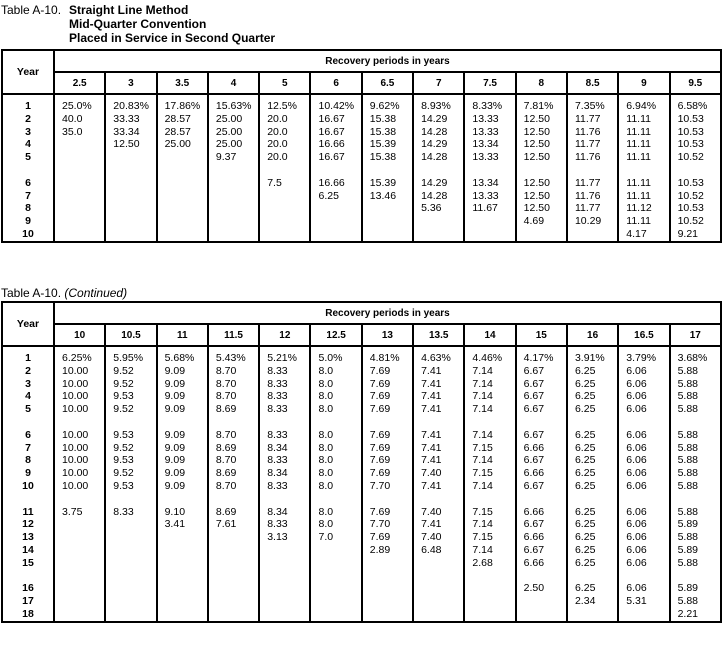 The width and height of the screenshot is (725, 647). I want to click on rate-cell: 7.15, so click(490, 448).